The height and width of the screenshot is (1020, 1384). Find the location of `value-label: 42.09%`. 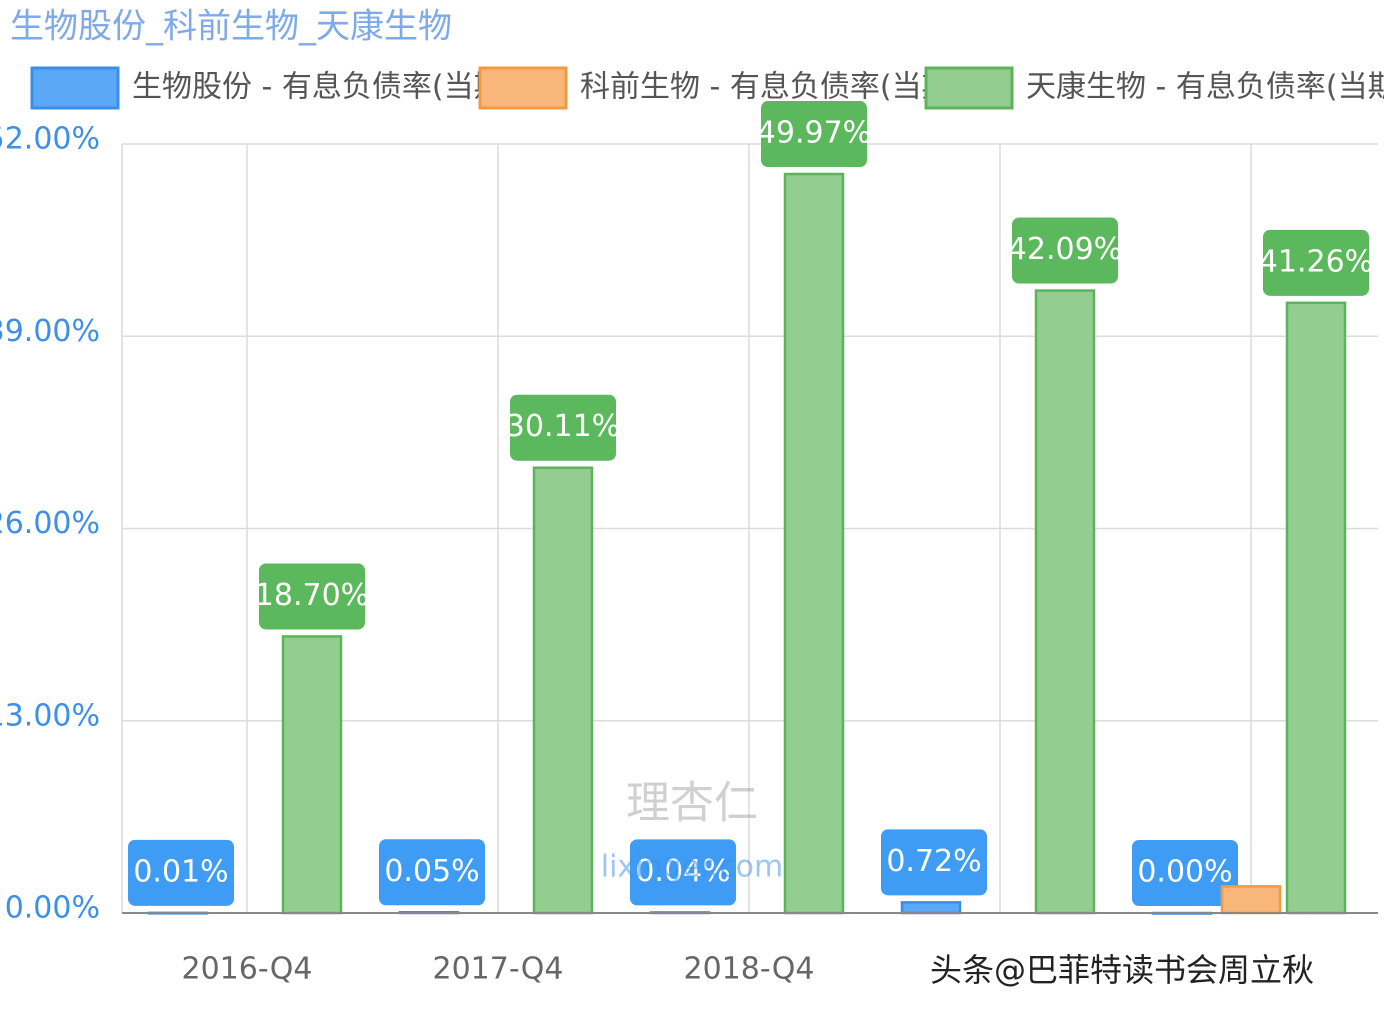

value-label: 42.09% is located at coordinates (1065, 249).